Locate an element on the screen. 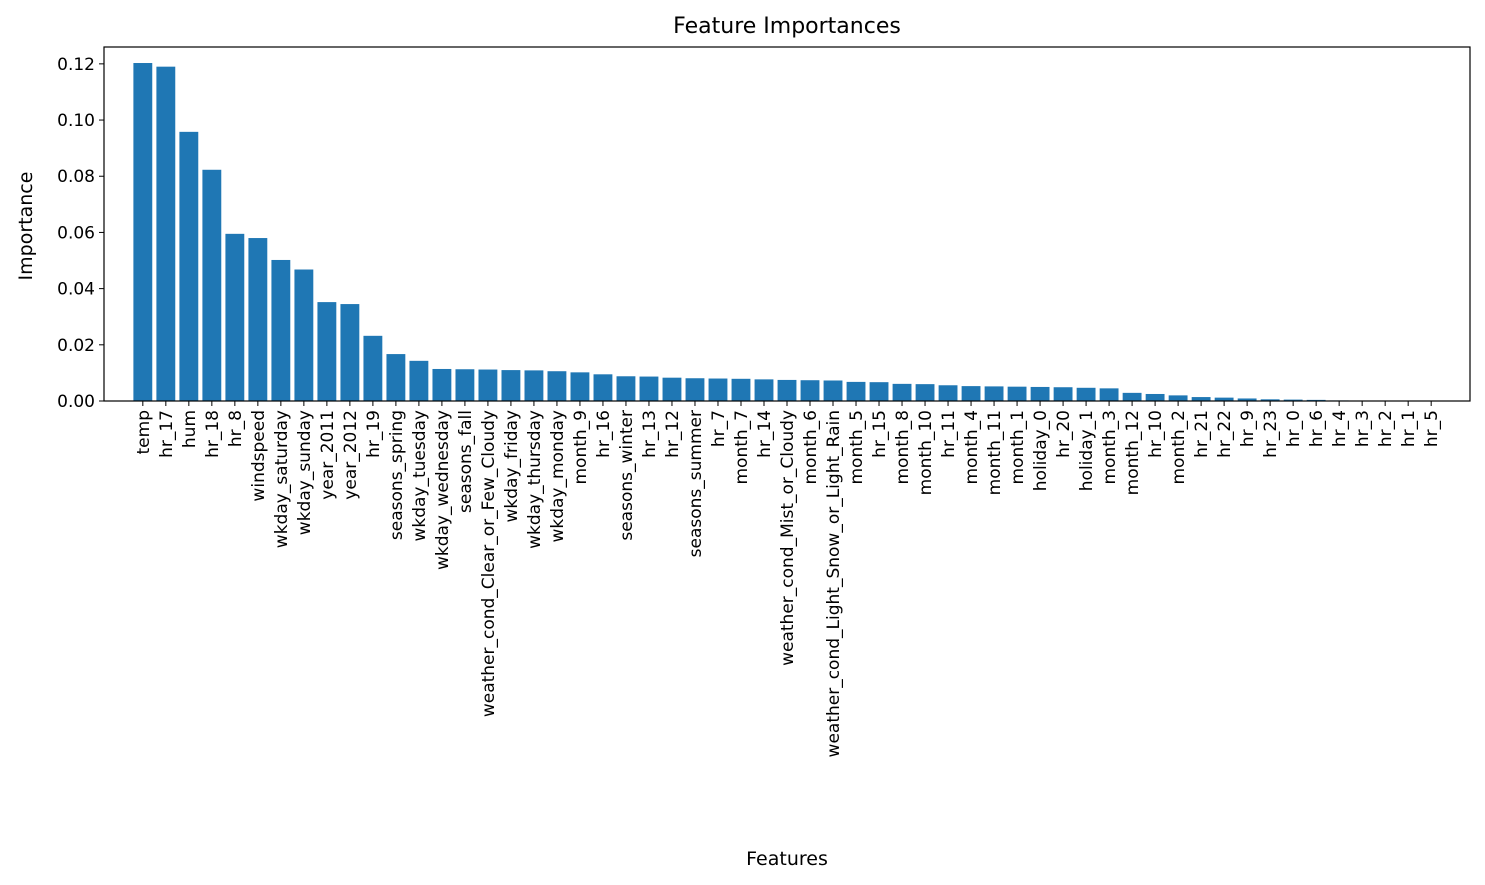 This screenshot has width=1485, height=885. x-tick-label: weather_cond_Clear_or_Few_Cloudy is located at coordinates (489, 563).